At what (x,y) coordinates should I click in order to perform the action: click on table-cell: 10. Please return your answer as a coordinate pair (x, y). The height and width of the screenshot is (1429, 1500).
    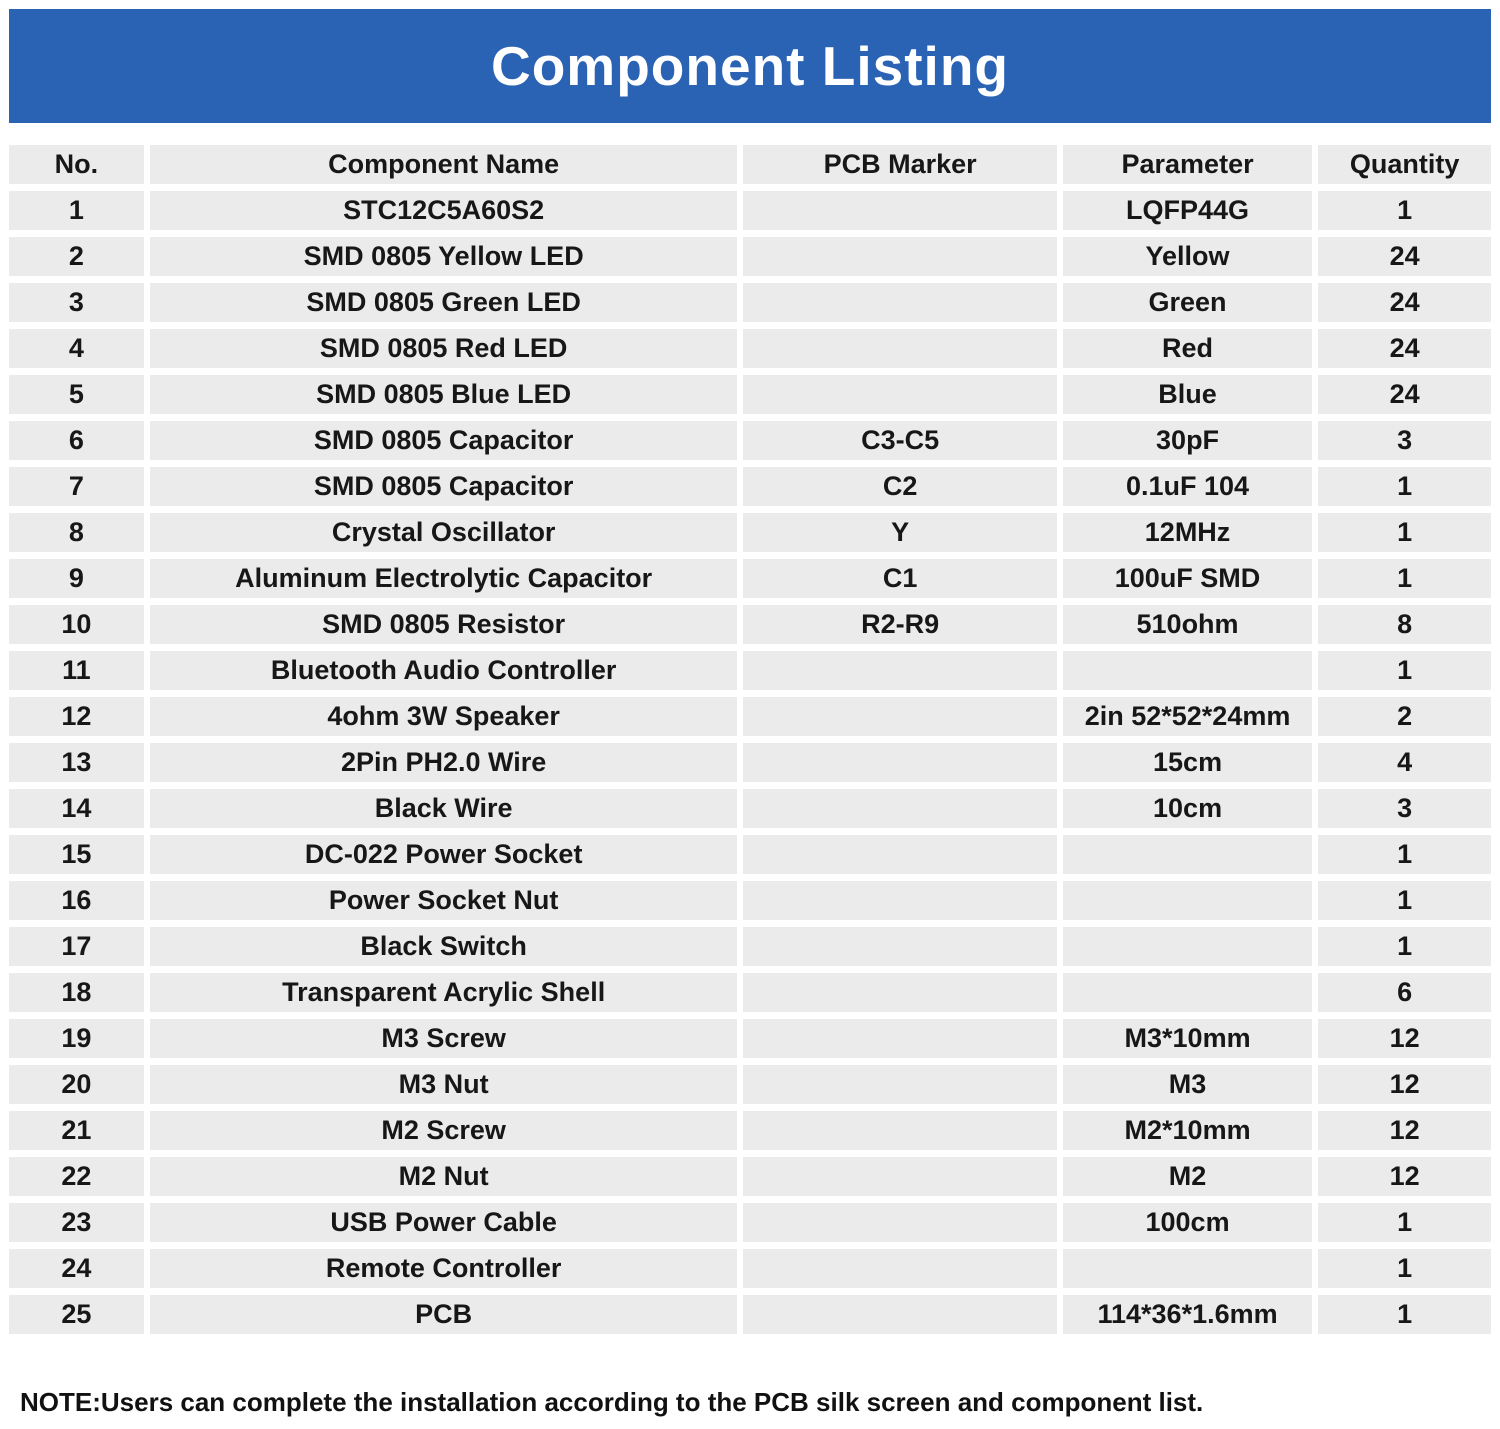
    Looking at the image, I should click on (76, 624).